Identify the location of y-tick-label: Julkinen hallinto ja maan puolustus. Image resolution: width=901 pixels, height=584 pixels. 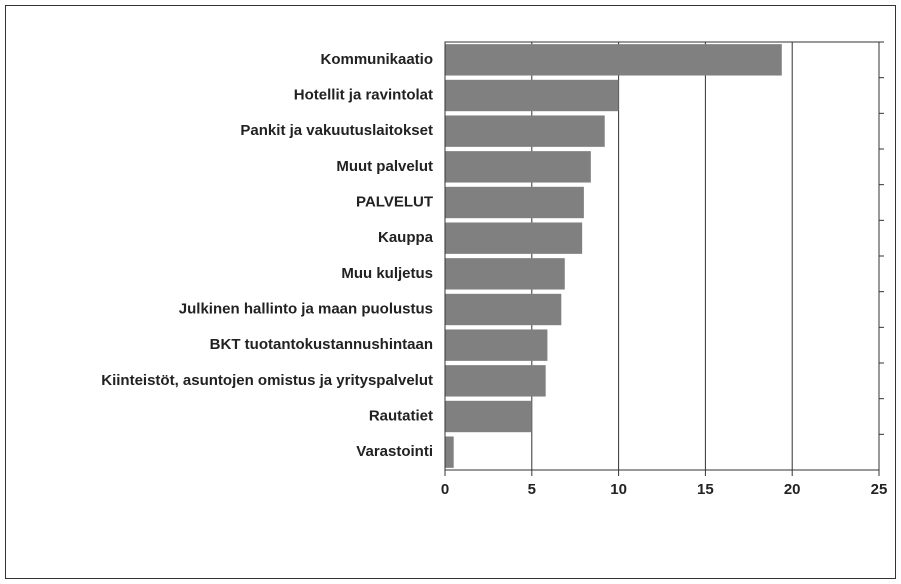
(306, 308).